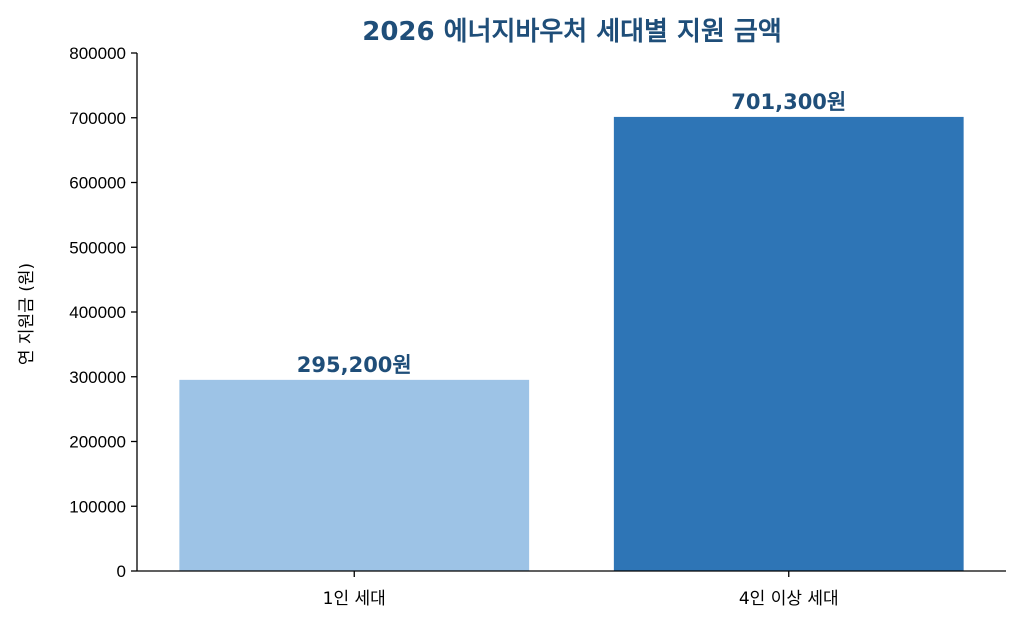 This screenshot has width=1022, height=626. Describe the element at coordinates (354, 365) in the screenshot. I see `data-label: 295,200원` at that location.